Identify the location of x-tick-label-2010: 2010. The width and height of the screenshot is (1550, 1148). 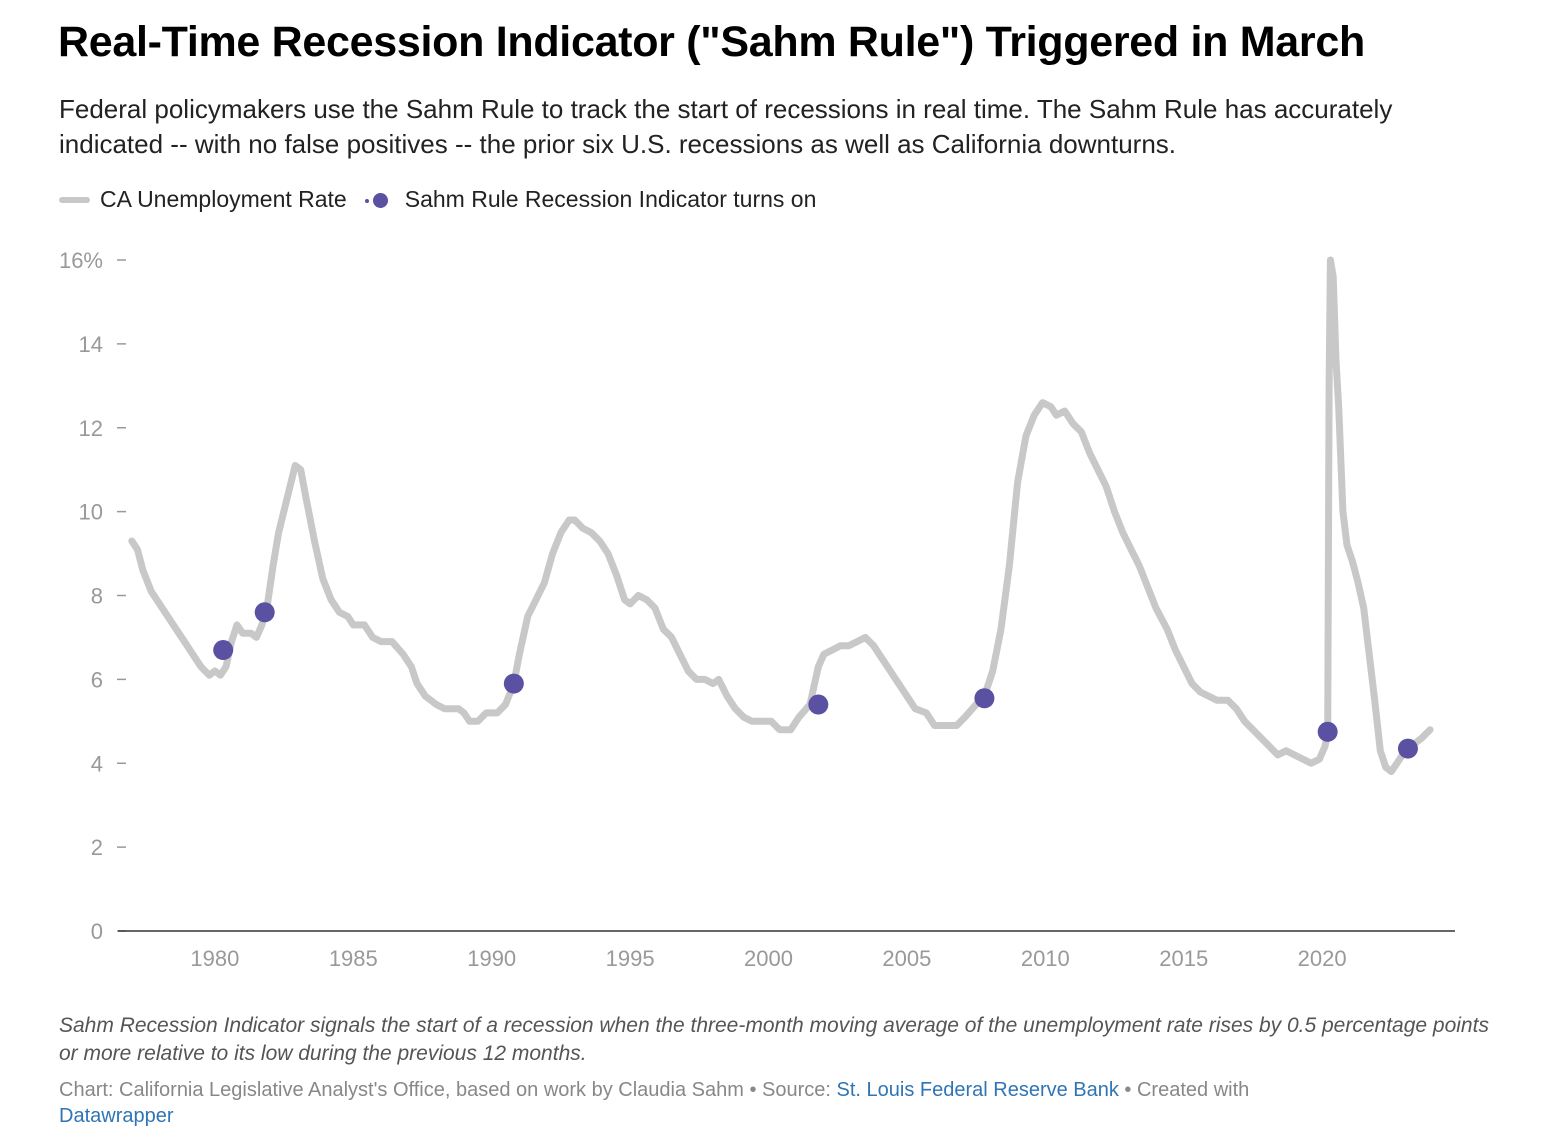
(1045, 958).